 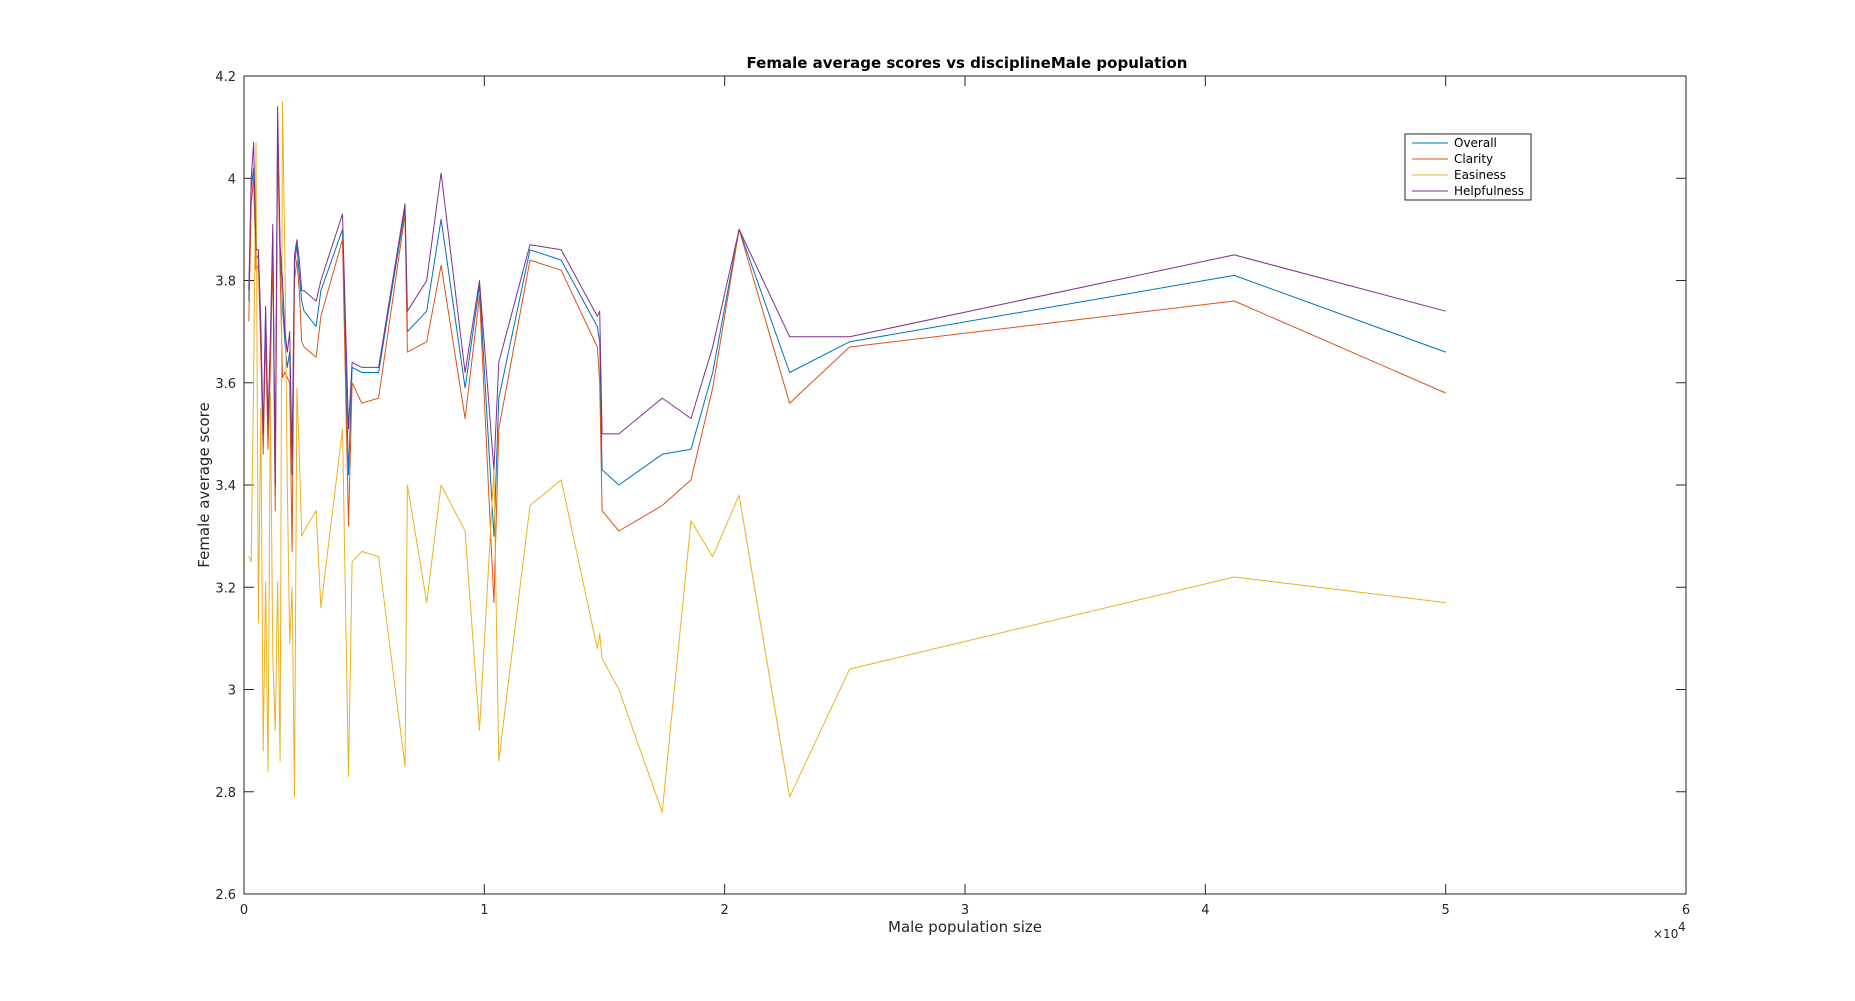 I want to click on x-exponent-power: 4, so click(x=1682, y=927).